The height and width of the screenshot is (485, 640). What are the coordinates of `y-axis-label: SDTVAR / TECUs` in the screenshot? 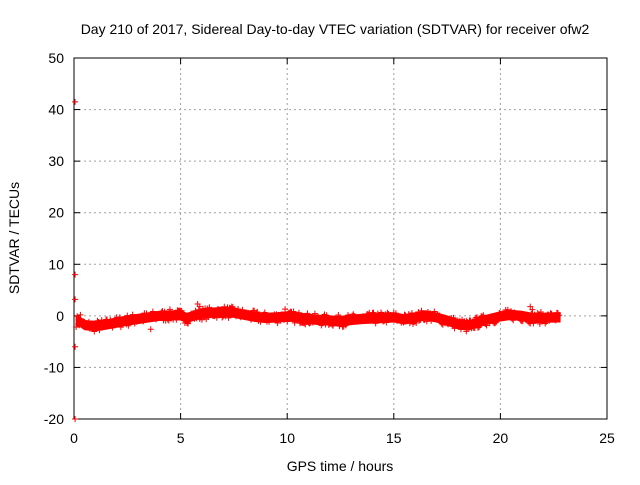 It's located at (14, 238).